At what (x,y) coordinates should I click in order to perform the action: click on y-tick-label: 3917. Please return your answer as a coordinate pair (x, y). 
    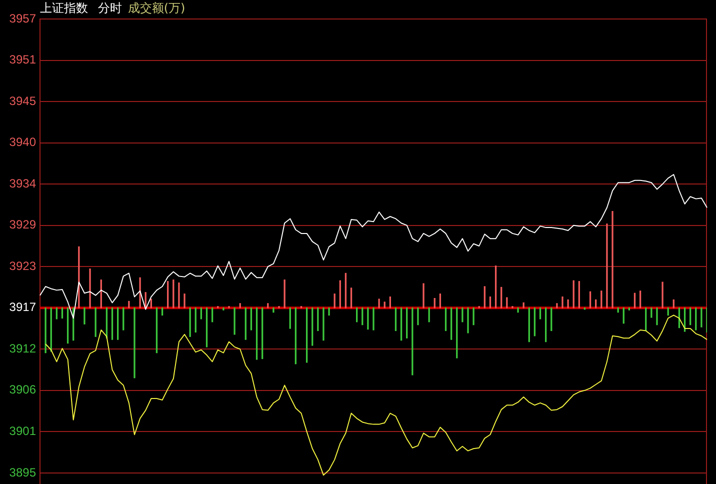
    Looking at the image, I should click on (22, 307).